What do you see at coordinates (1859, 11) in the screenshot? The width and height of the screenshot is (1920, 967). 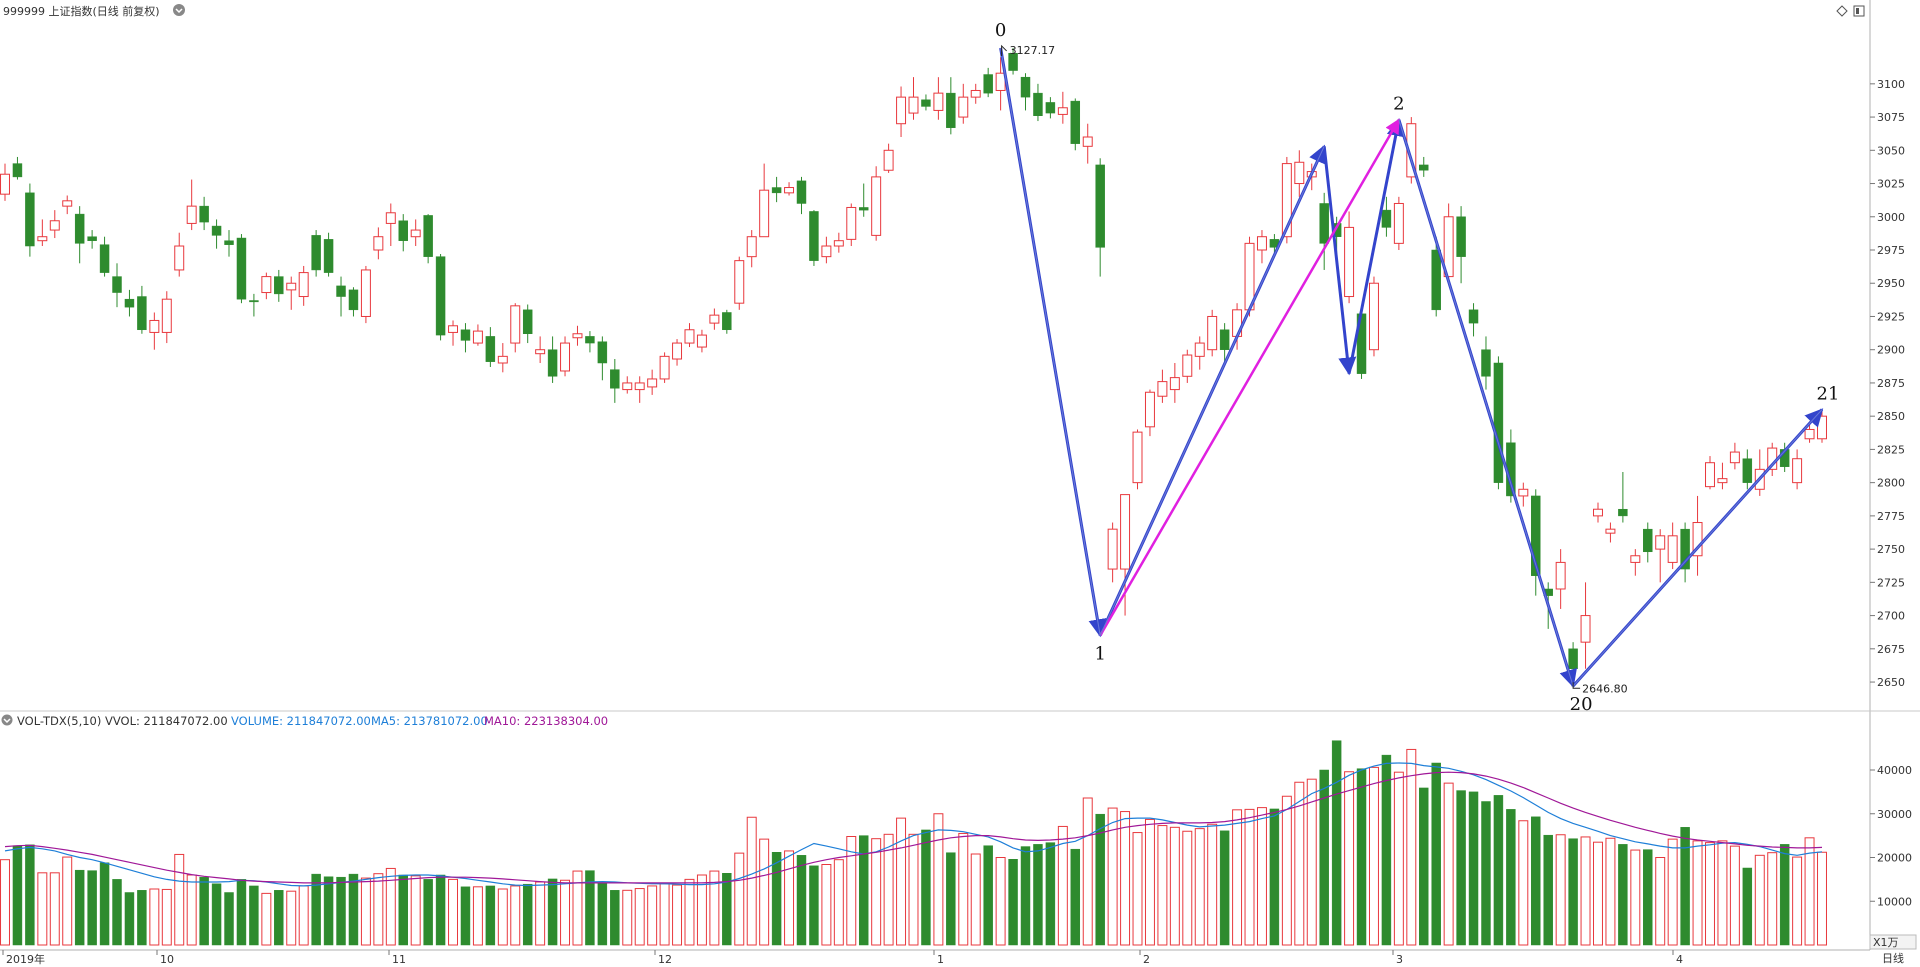 I see `panel-toggle-icon` at bounding box center [1859, 11].